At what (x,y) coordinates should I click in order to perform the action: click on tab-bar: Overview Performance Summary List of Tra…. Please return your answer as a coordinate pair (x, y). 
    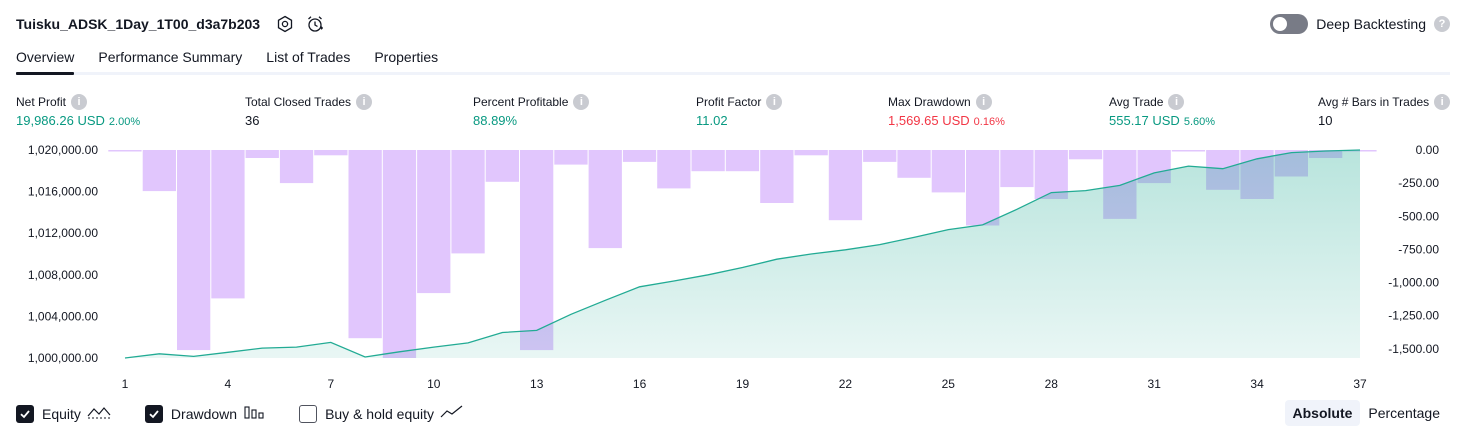
    Looking at the image, I should click on (733, 59).